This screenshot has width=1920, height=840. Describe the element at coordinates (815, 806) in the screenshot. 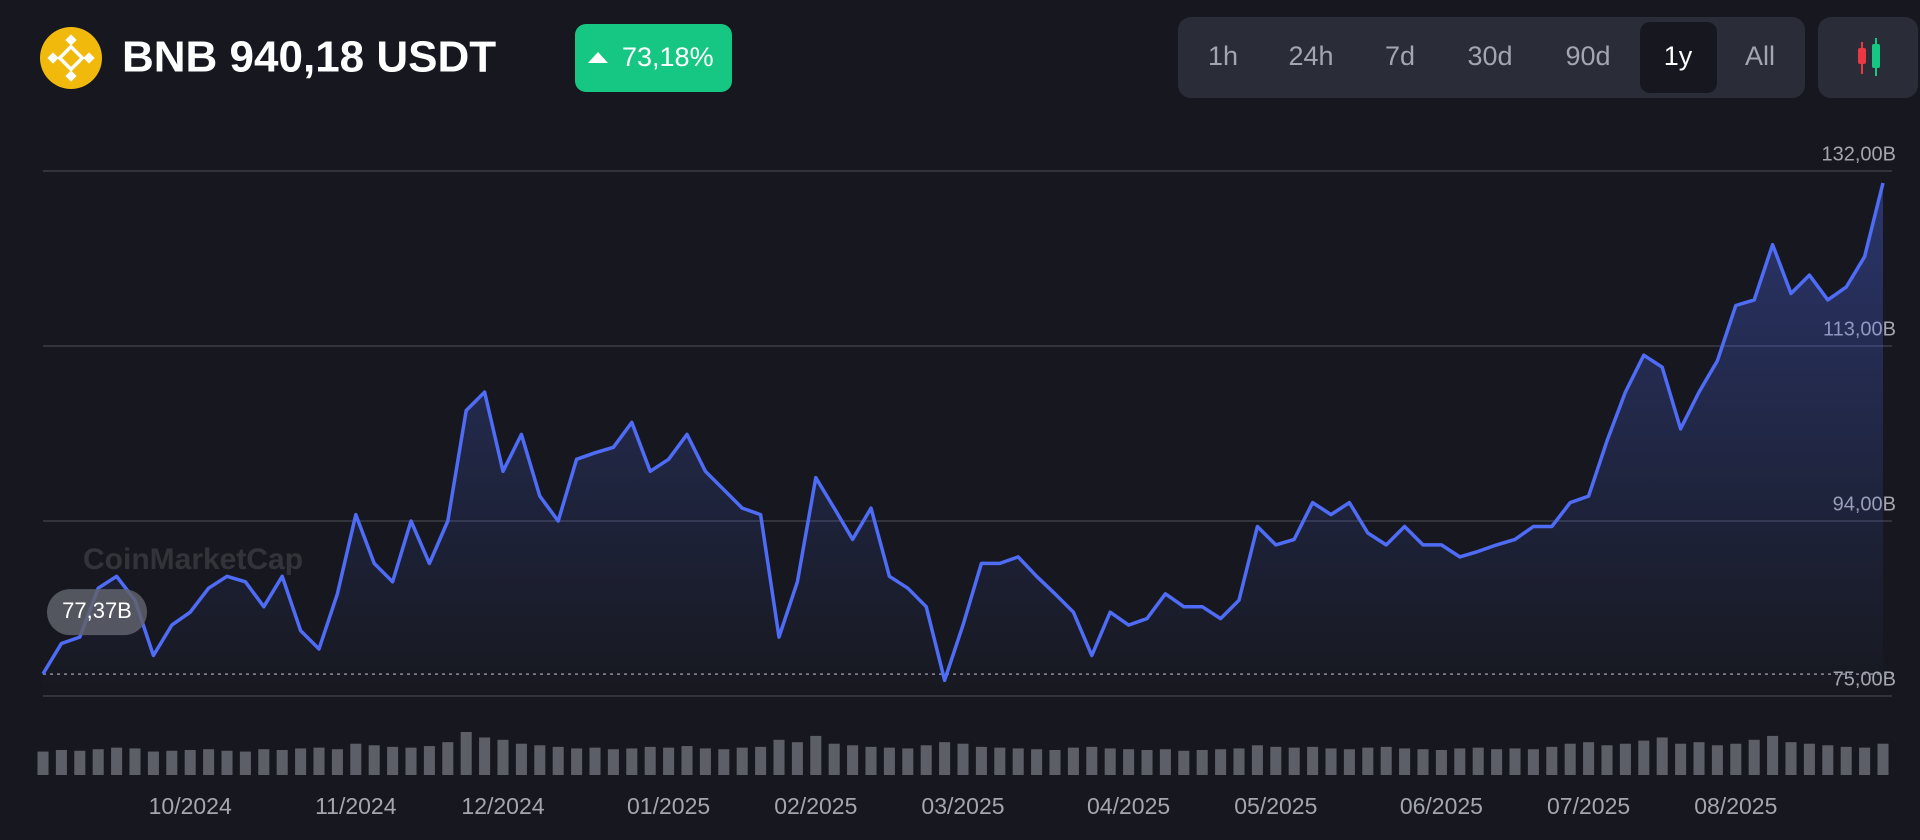

I see `x-tick-label: 02/2025` at that location.